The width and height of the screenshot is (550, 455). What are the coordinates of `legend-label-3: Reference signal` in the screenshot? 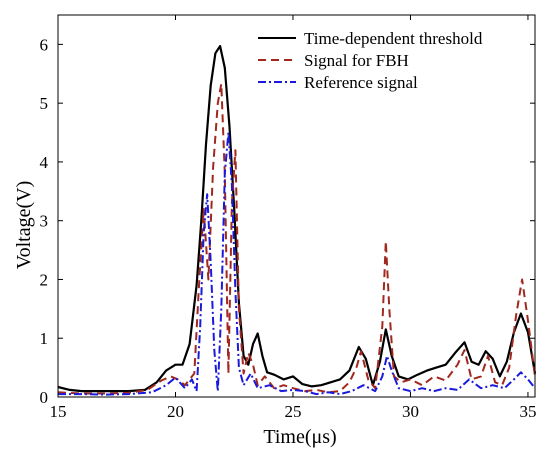 It's located at (361, 82).